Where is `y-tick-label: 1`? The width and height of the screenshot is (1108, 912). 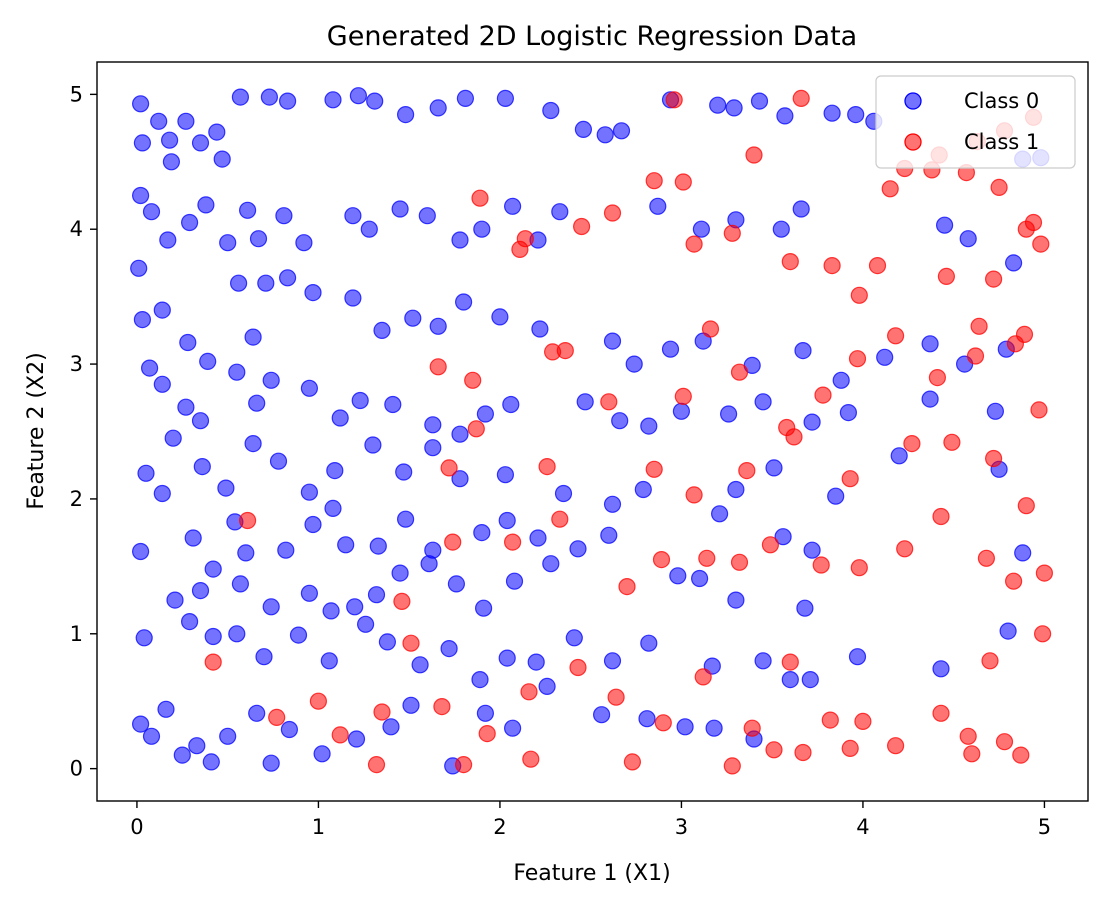 y-tick-label: 1 is located at coordinates (76, 634).